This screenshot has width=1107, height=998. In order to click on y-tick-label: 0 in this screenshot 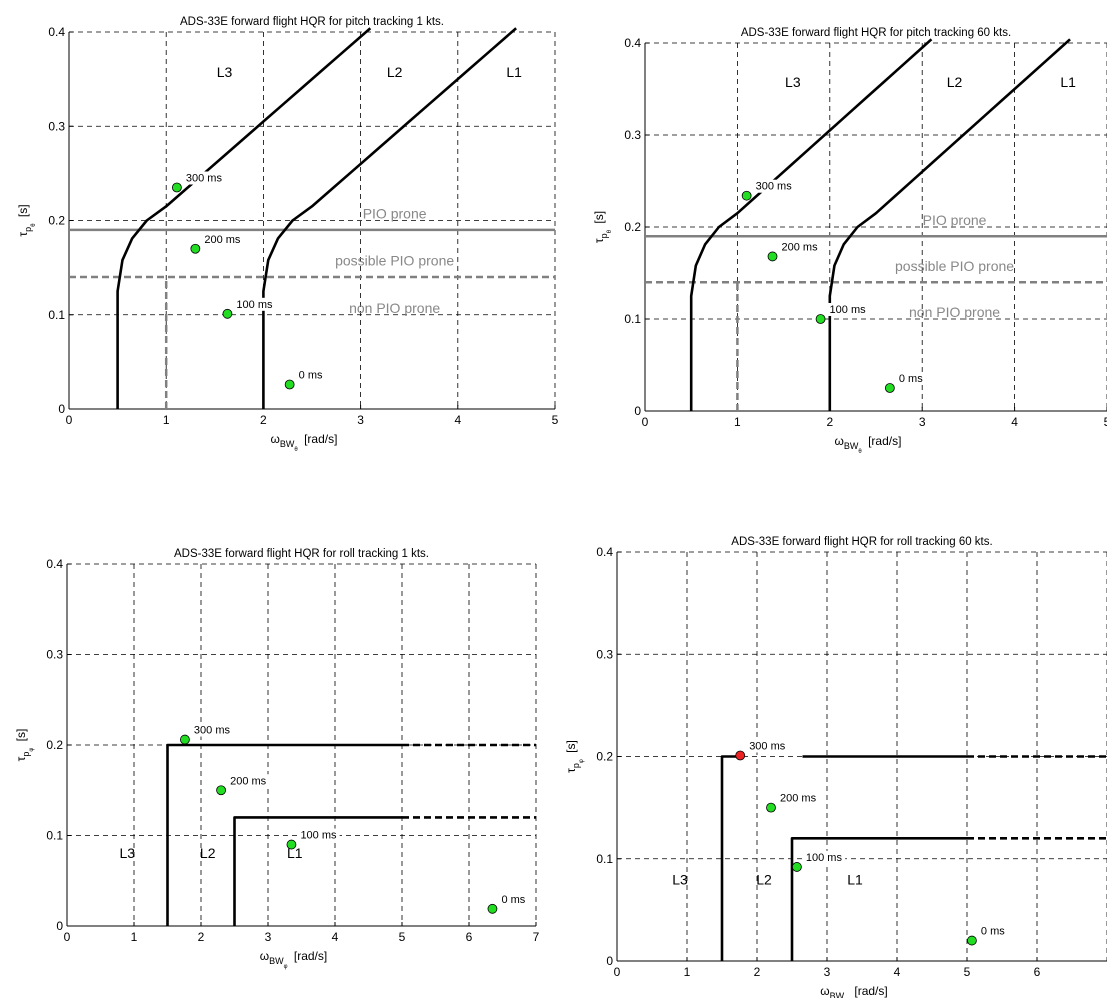, I will do `click(609, 961)`.